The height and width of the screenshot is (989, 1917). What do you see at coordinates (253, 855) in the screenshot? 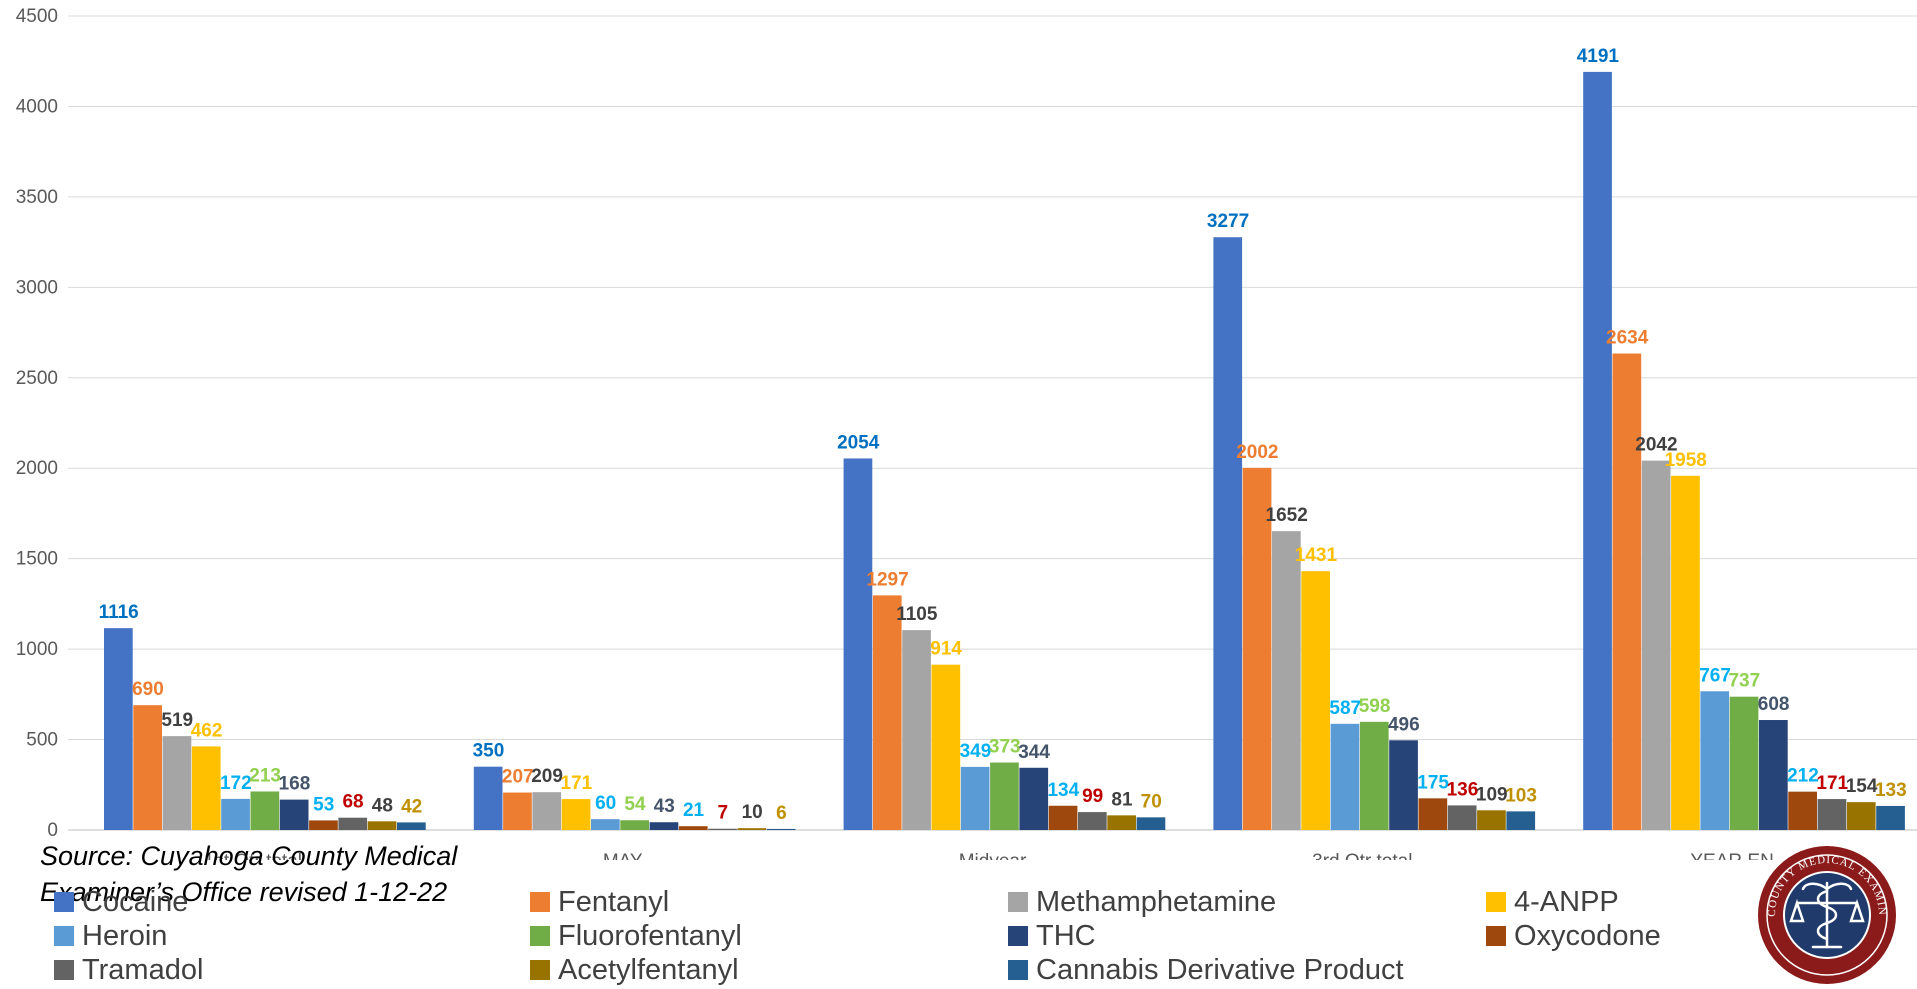
I see `x-category-label: 1st Qtr total` at bounding box center [253, 855].